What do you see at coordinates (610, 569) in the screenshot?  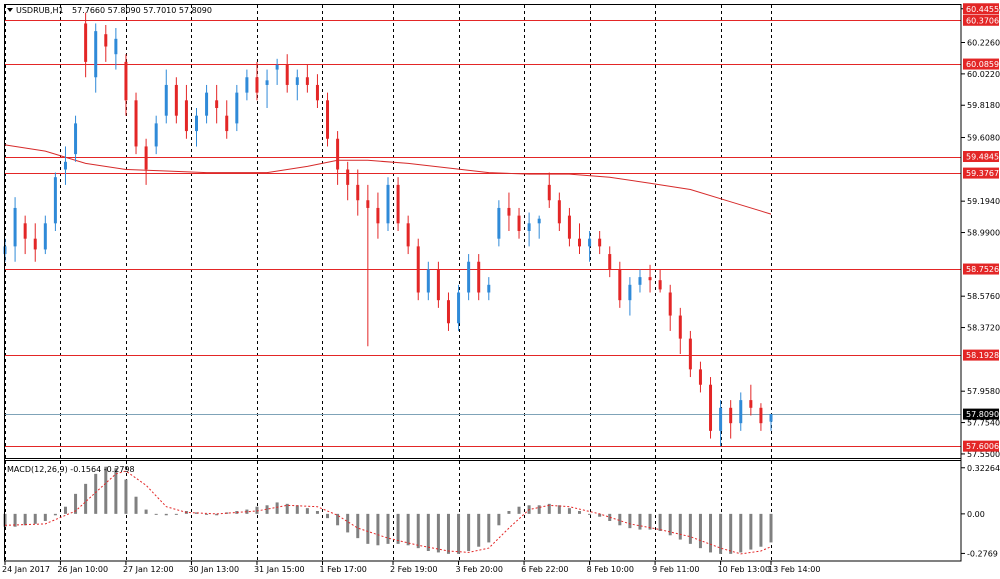 I see `x-tick-label: 8 Feb 10:00` at bounding box center [610, 569].